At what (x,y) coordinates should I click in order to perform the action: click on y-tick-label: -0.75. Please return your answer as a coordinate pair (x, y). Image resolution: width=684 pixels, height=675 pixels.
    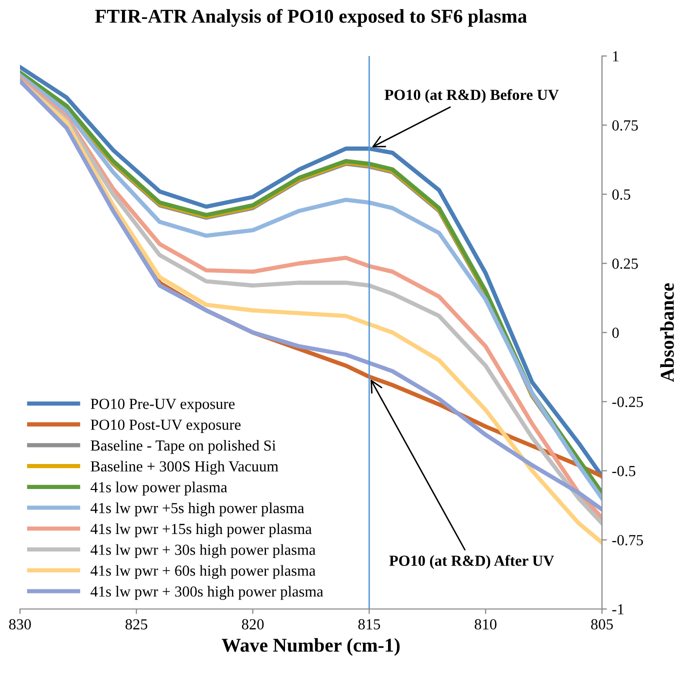
    Looking at the image, I should click on (627, 540).